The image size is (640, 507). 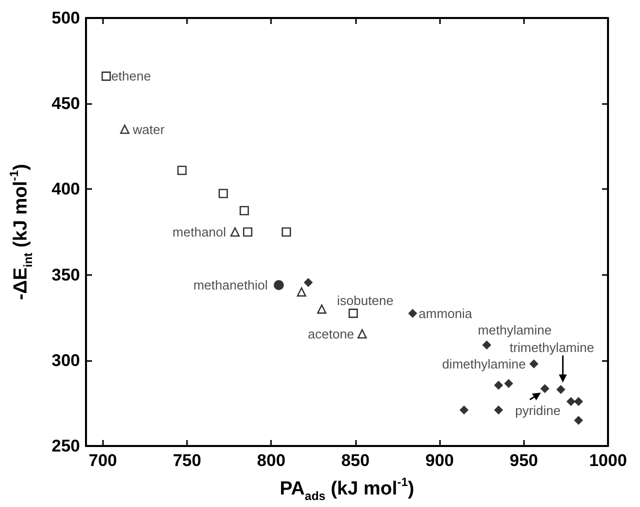 What do you see at coordinates (538, 410) in the screenshot?
I see `annotation: pyridine` at bounding box center [538, 410].